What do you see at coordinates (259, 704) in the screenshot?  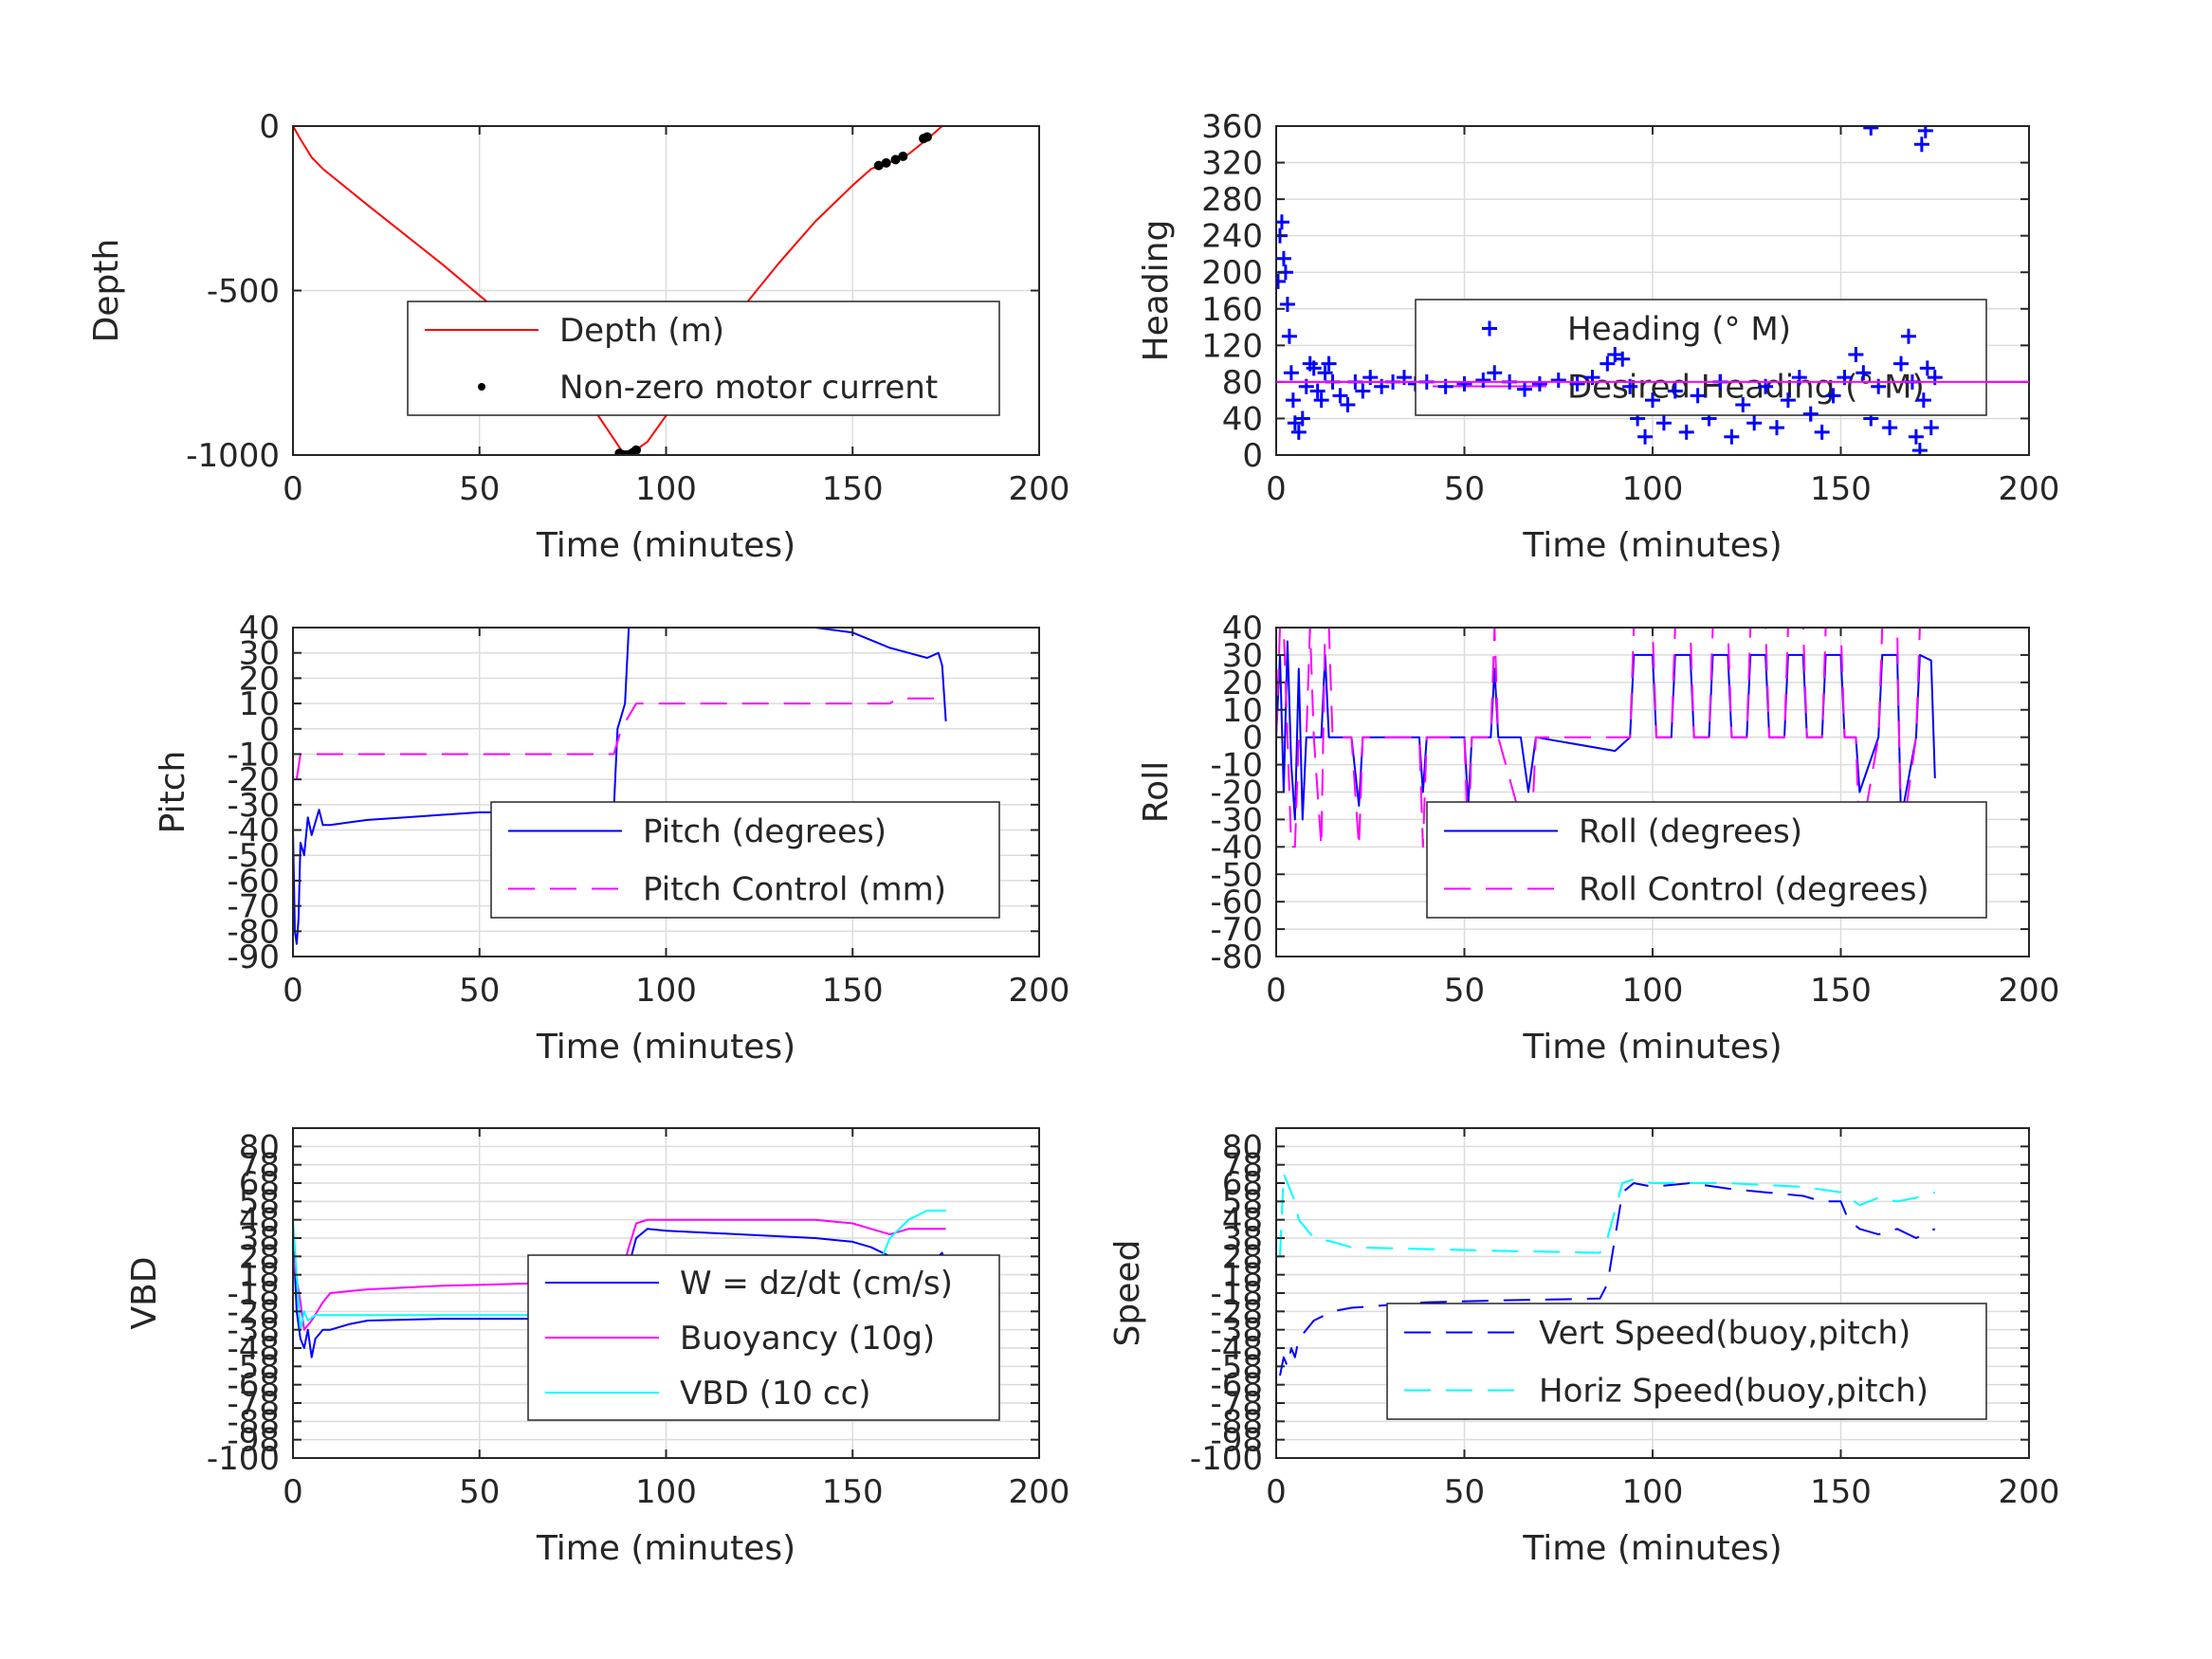 I see `pitch-y-tick-label: 10` at bounding box center [259, 704].